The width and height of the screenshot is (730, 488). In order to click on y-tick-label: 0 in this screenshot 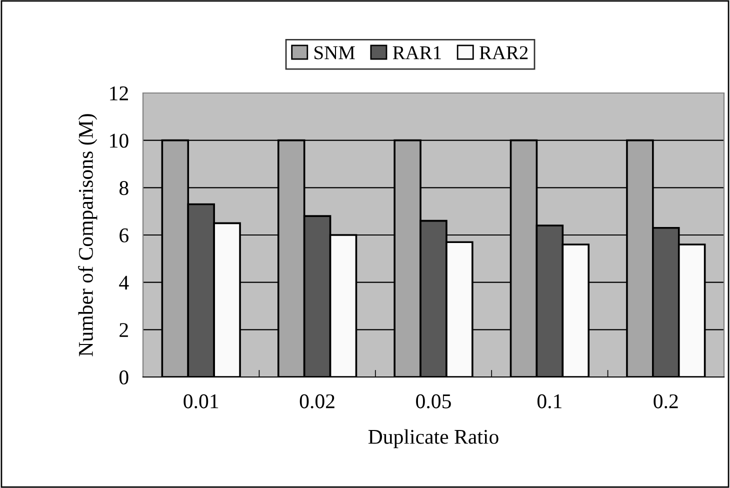, I will do `click(123, 377)`.